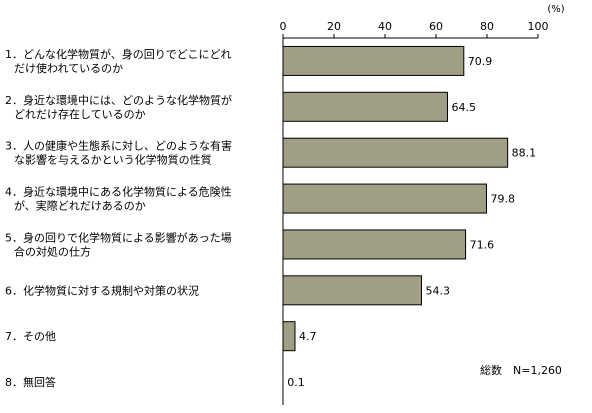 The image size is (592, 413). What do you see at coordinates (283, 26) in the screenshot?
I see `x-tick-label: 0` at bounding box center [283, 26].